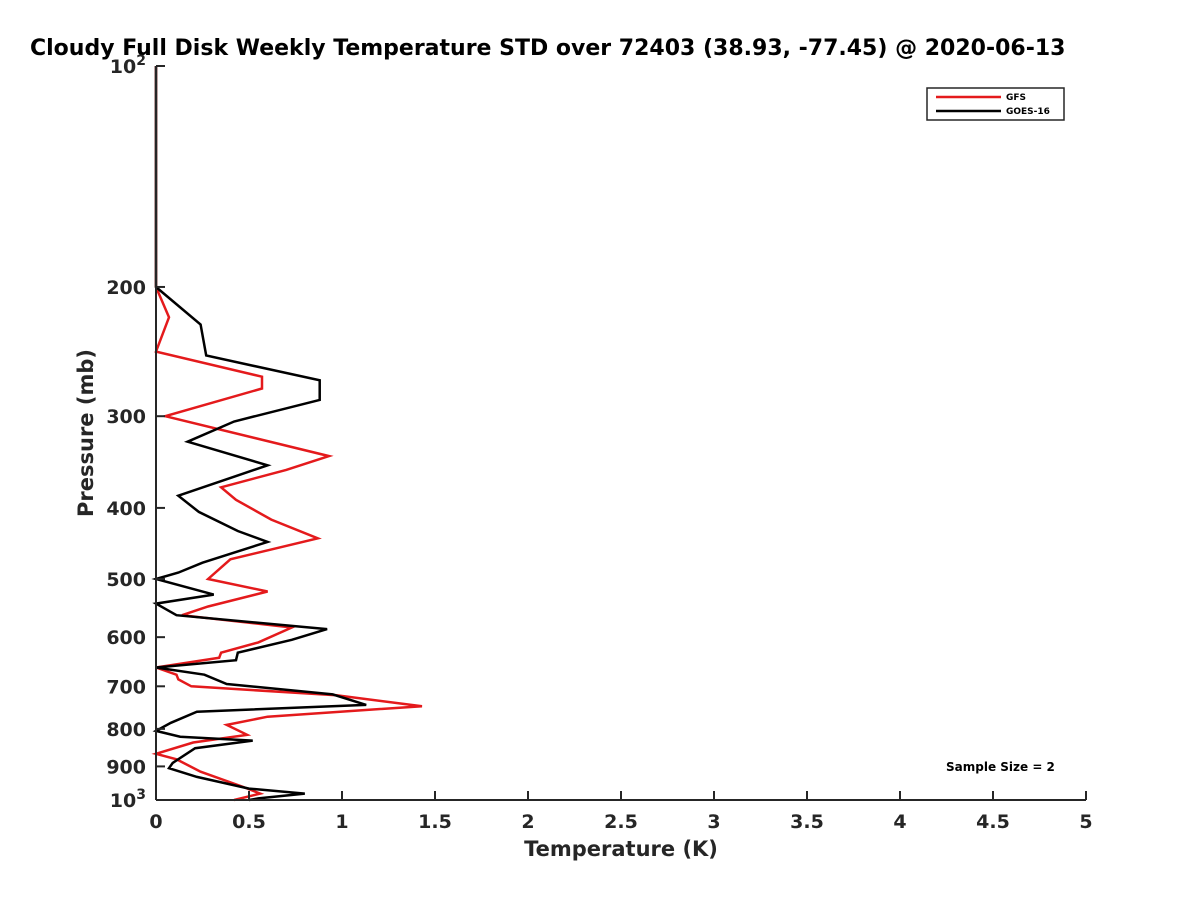 The width and height of the screenshot is (1200, 900). Describe the element at coordinates (713, 822) in the screenshot. I see `x-tick-label: 3` at that location.